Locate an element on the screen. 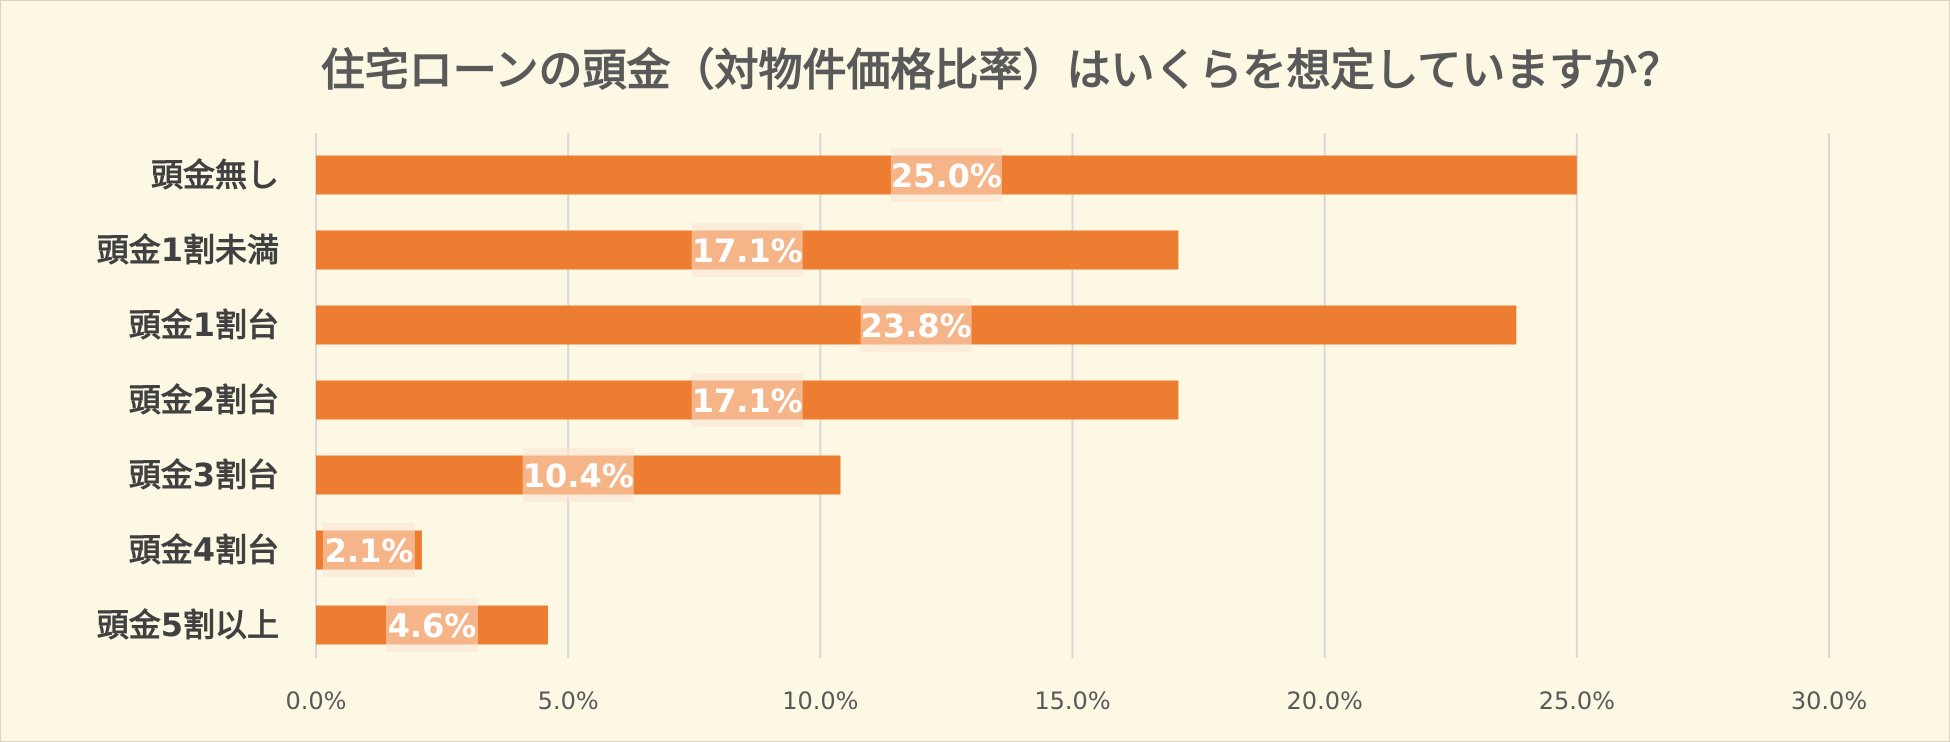 This screenshot has width=1950, height=742. data-label: 23.8% is located at coordinates (916, 326).